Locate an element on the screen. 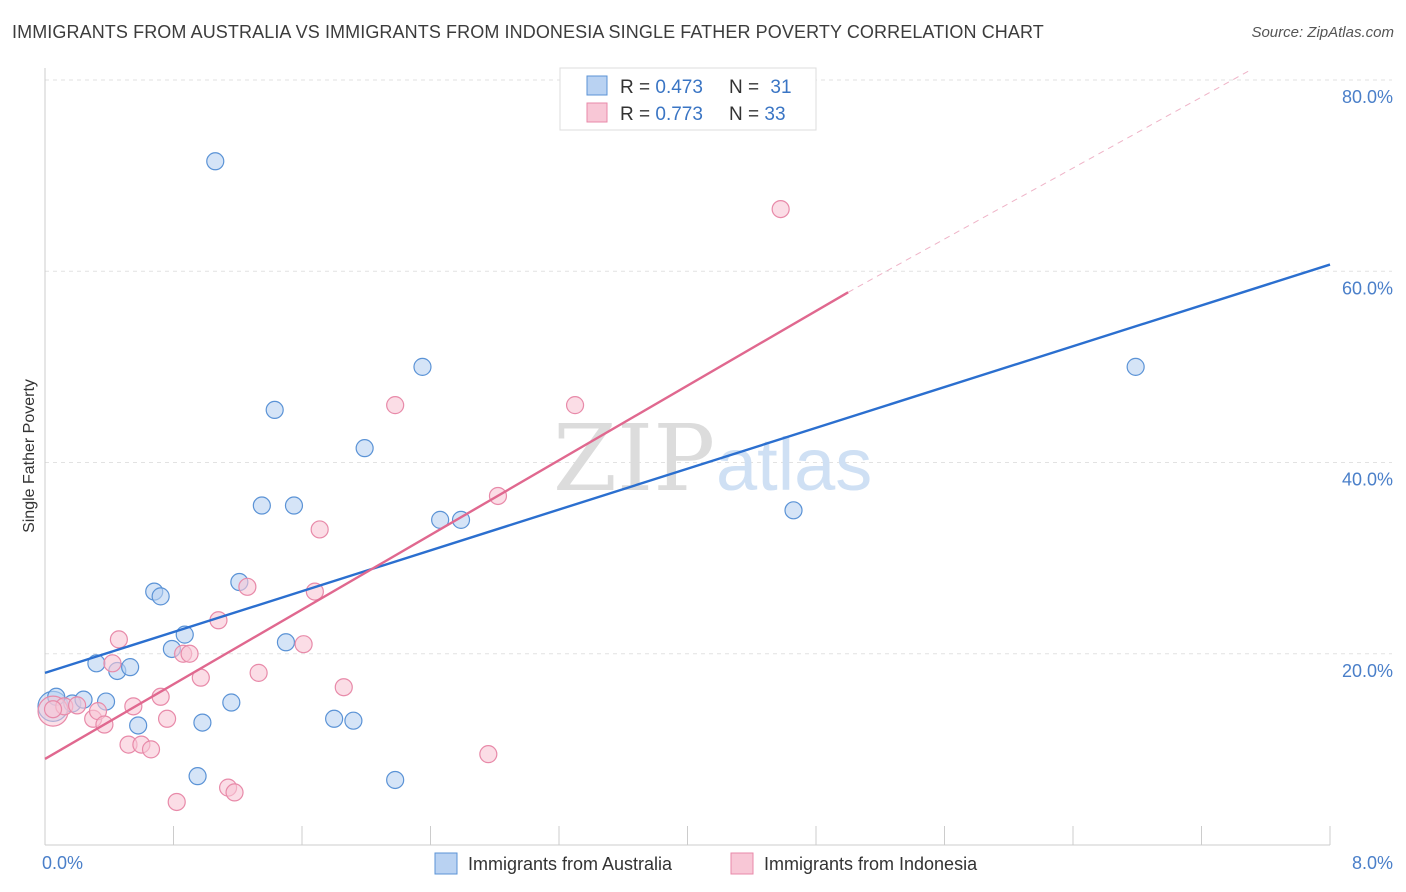 The height and width of the screenshot is (892, 1406). trend-line-extension is located at coordinates (1048, 181).